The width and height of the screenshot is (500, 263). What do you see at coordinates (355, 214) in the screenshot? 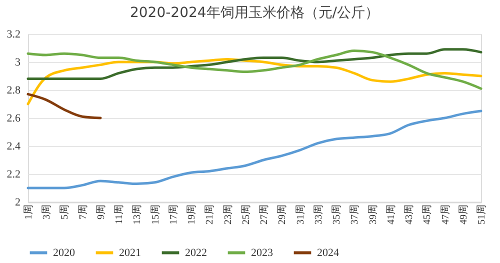
I see `x-tick-label: 37周` at bounding box center [355, 214].